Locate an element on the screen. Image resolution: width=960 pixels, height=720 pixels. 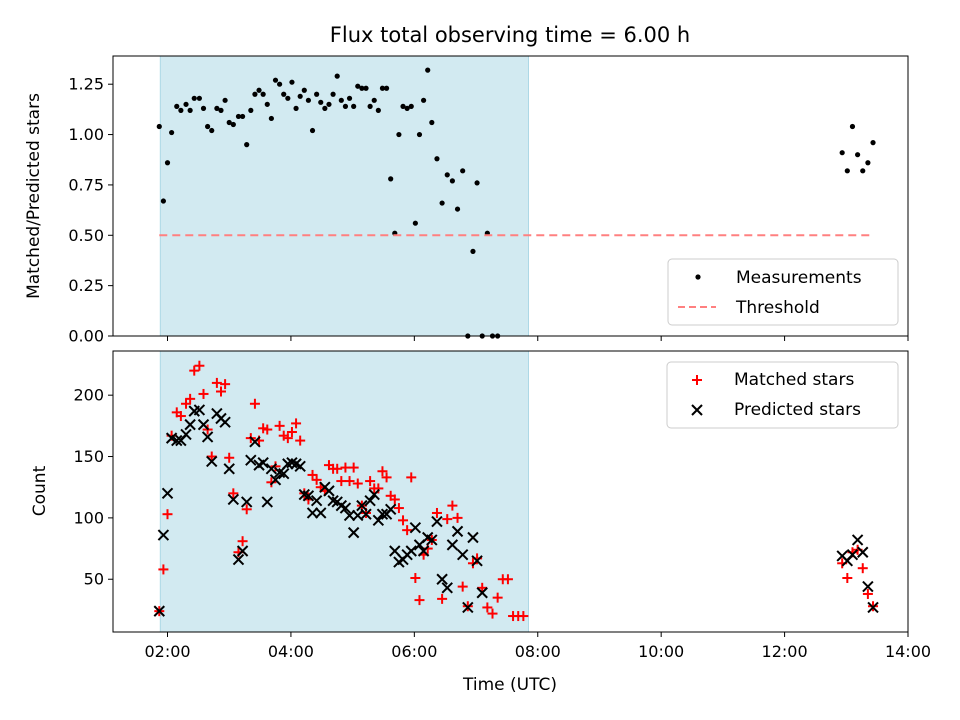
legend-label-measurements: Measurements is located at coordinates (799, 278).